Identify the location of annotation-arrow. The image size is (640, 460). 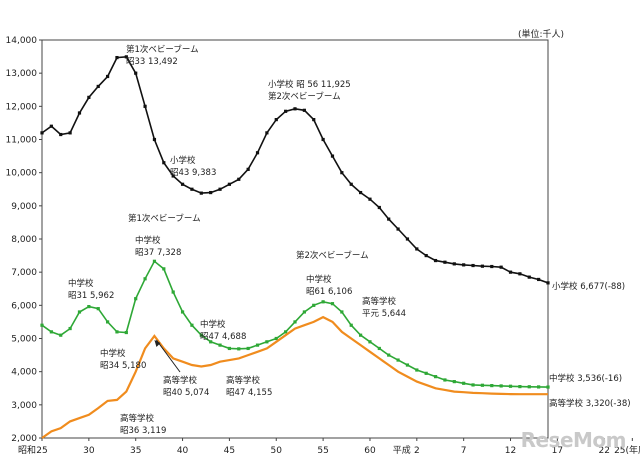
(168, 356).